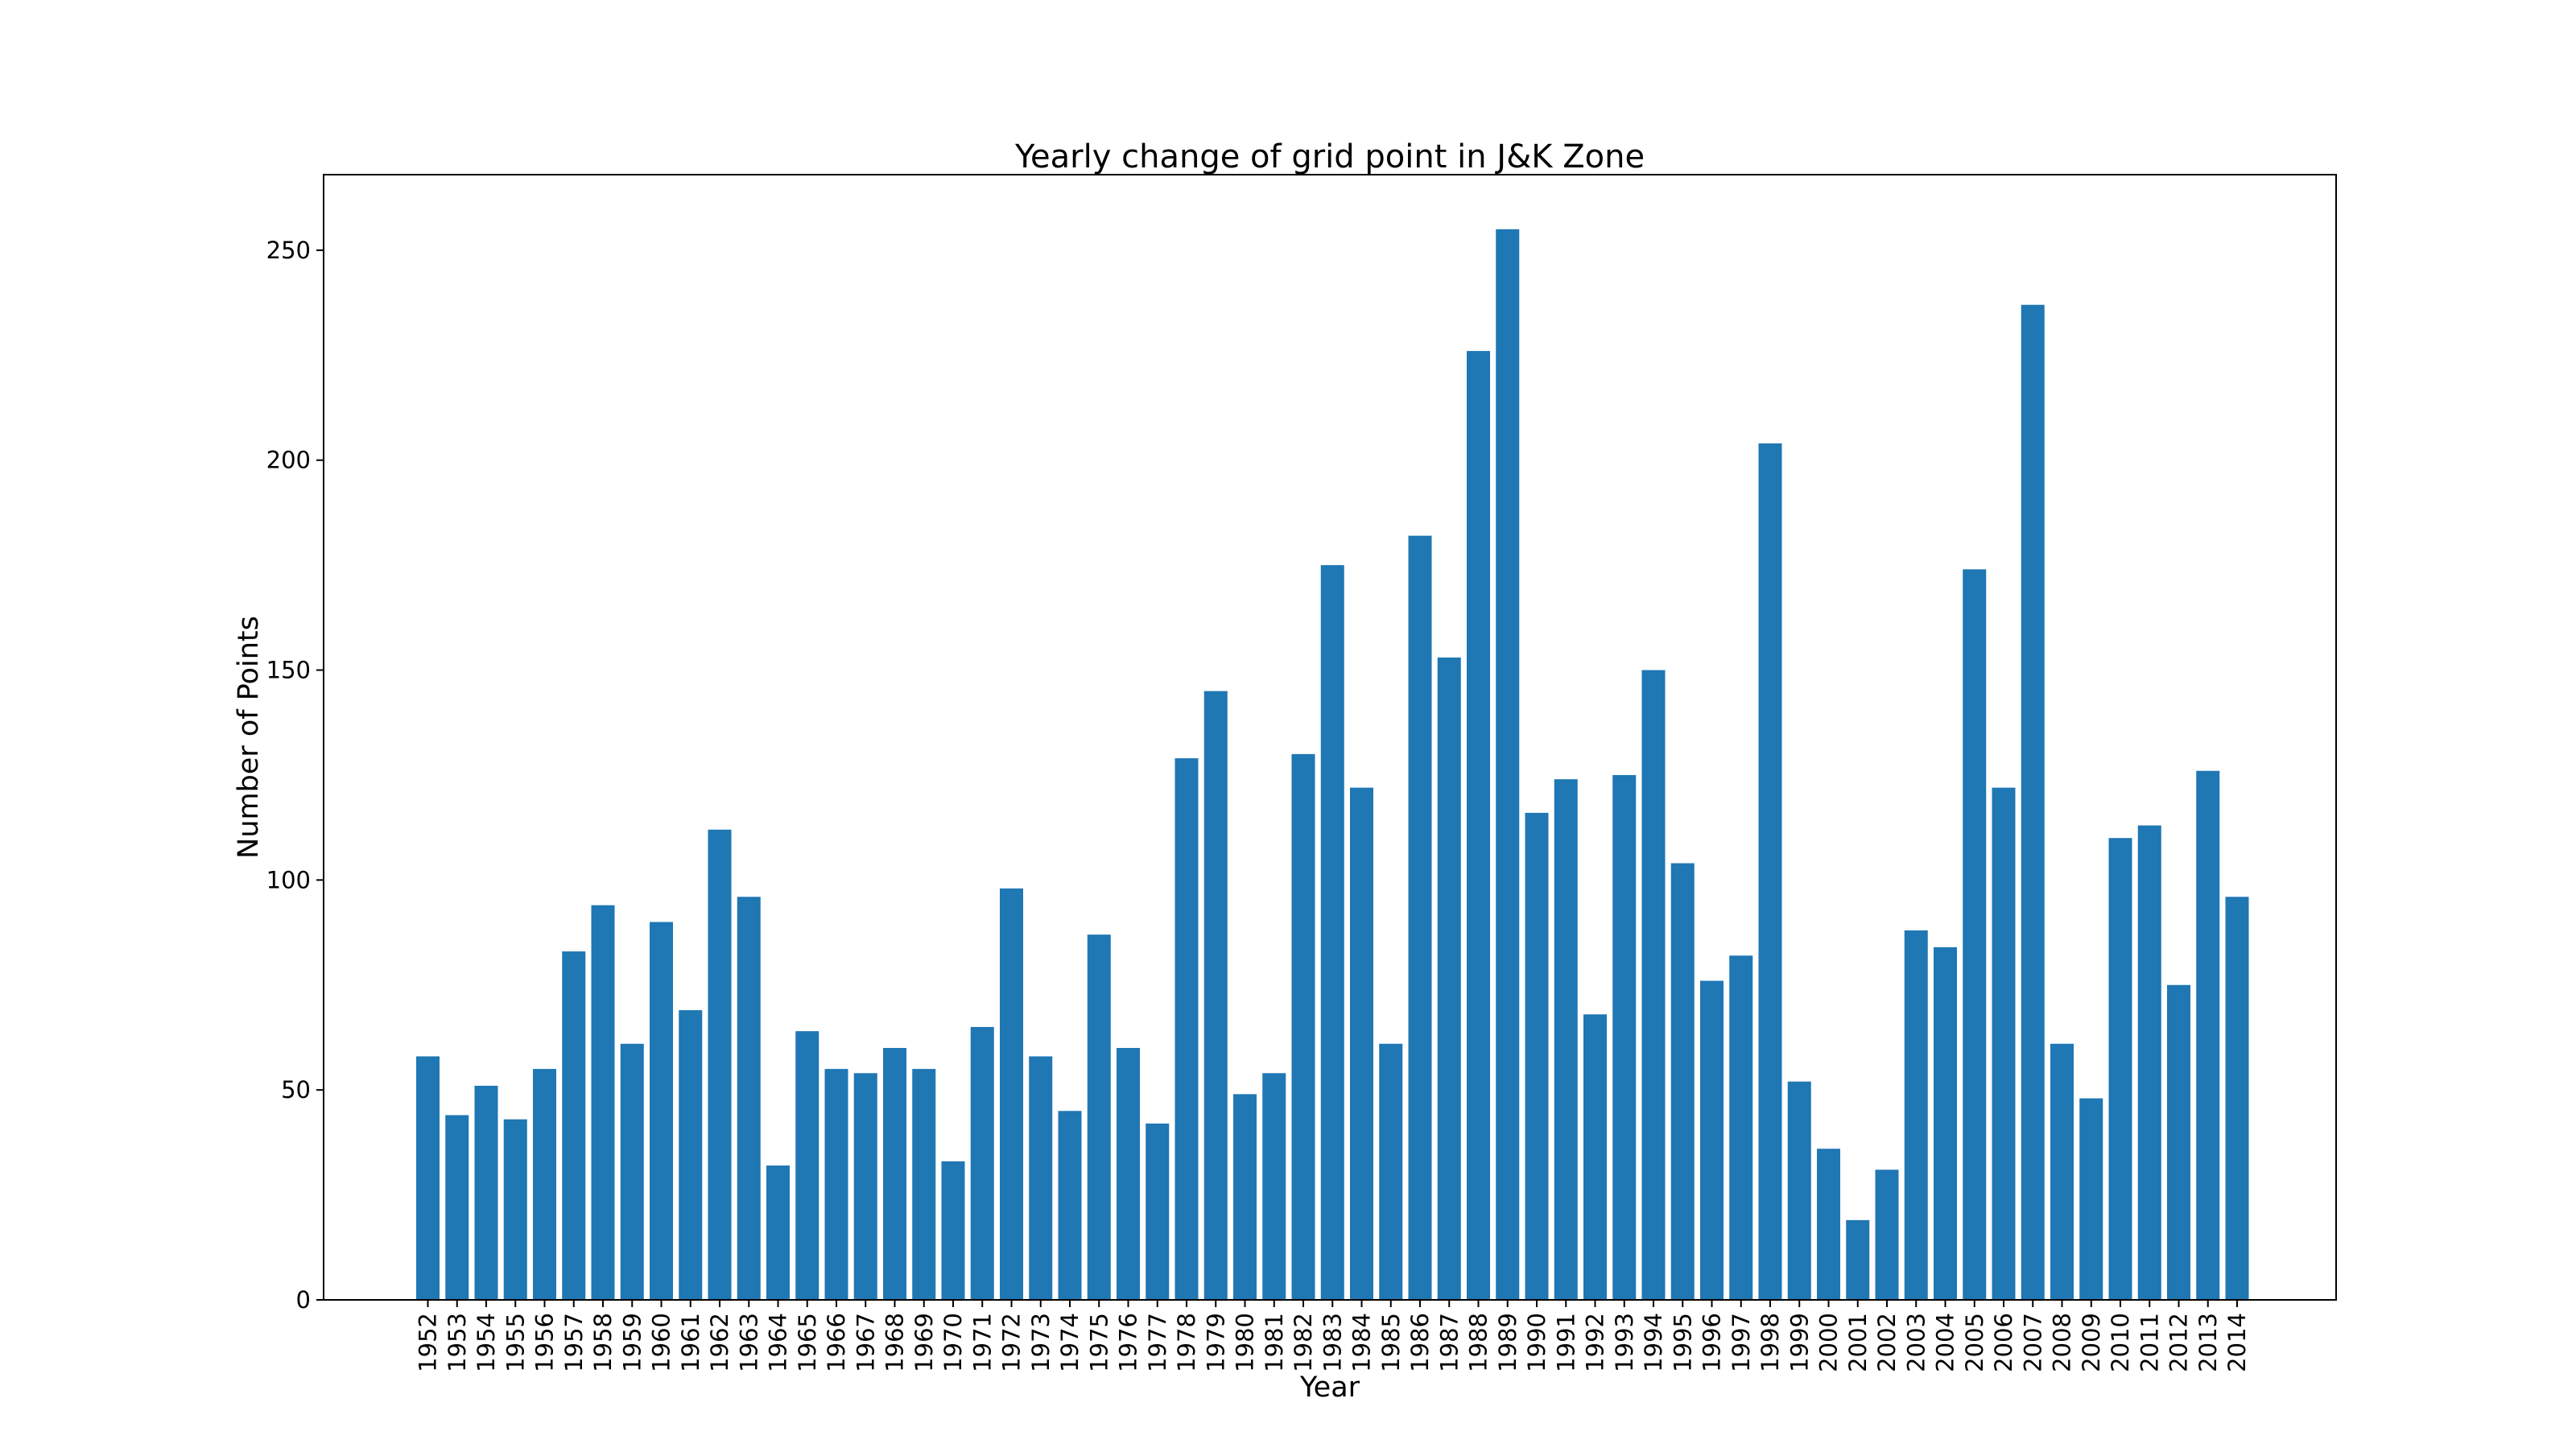  Describe the element at coordinates (1653, 1343) in the screenshot. I see `x-tick-label: 1994` at that location.